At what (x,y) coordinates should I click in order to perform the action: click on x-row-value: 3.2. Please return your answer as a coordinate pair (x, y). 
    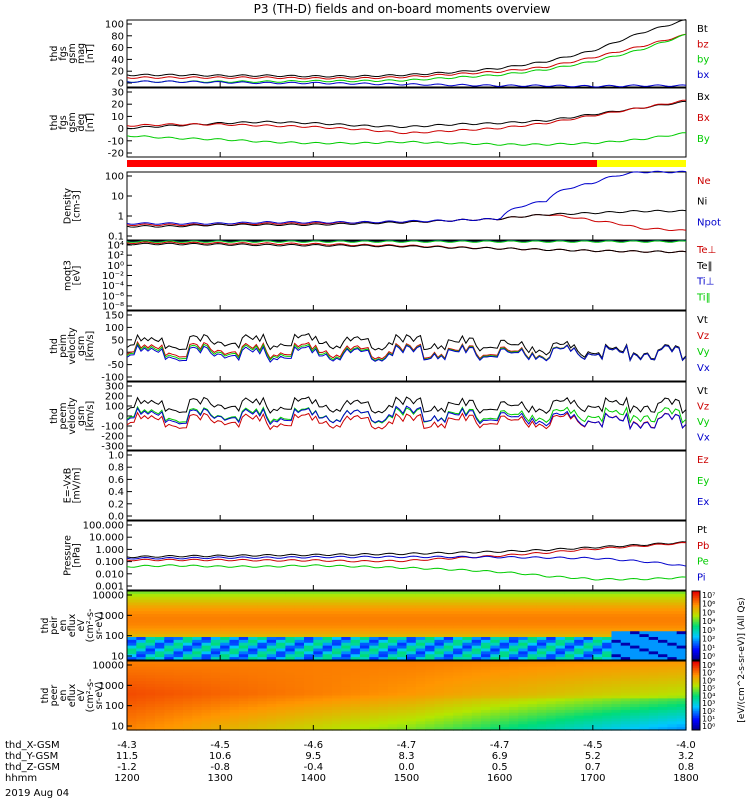
    Looking at the image, I should click on (686, 756).